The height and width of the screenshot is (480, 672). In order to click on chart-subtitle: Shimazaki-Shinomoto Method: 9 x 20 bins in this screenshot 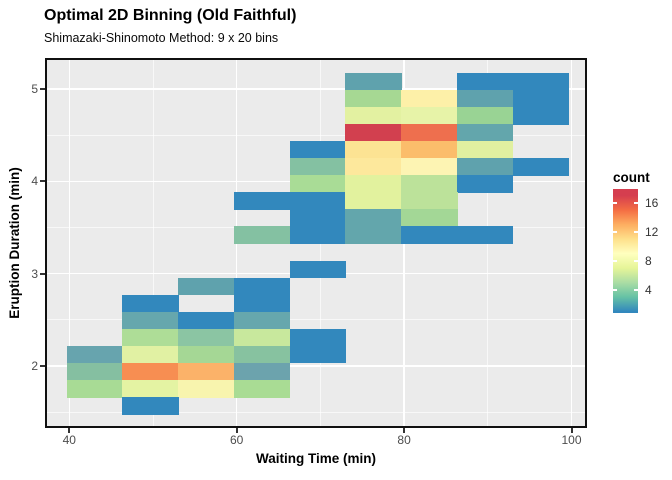, I will do `click(161, 38)`.